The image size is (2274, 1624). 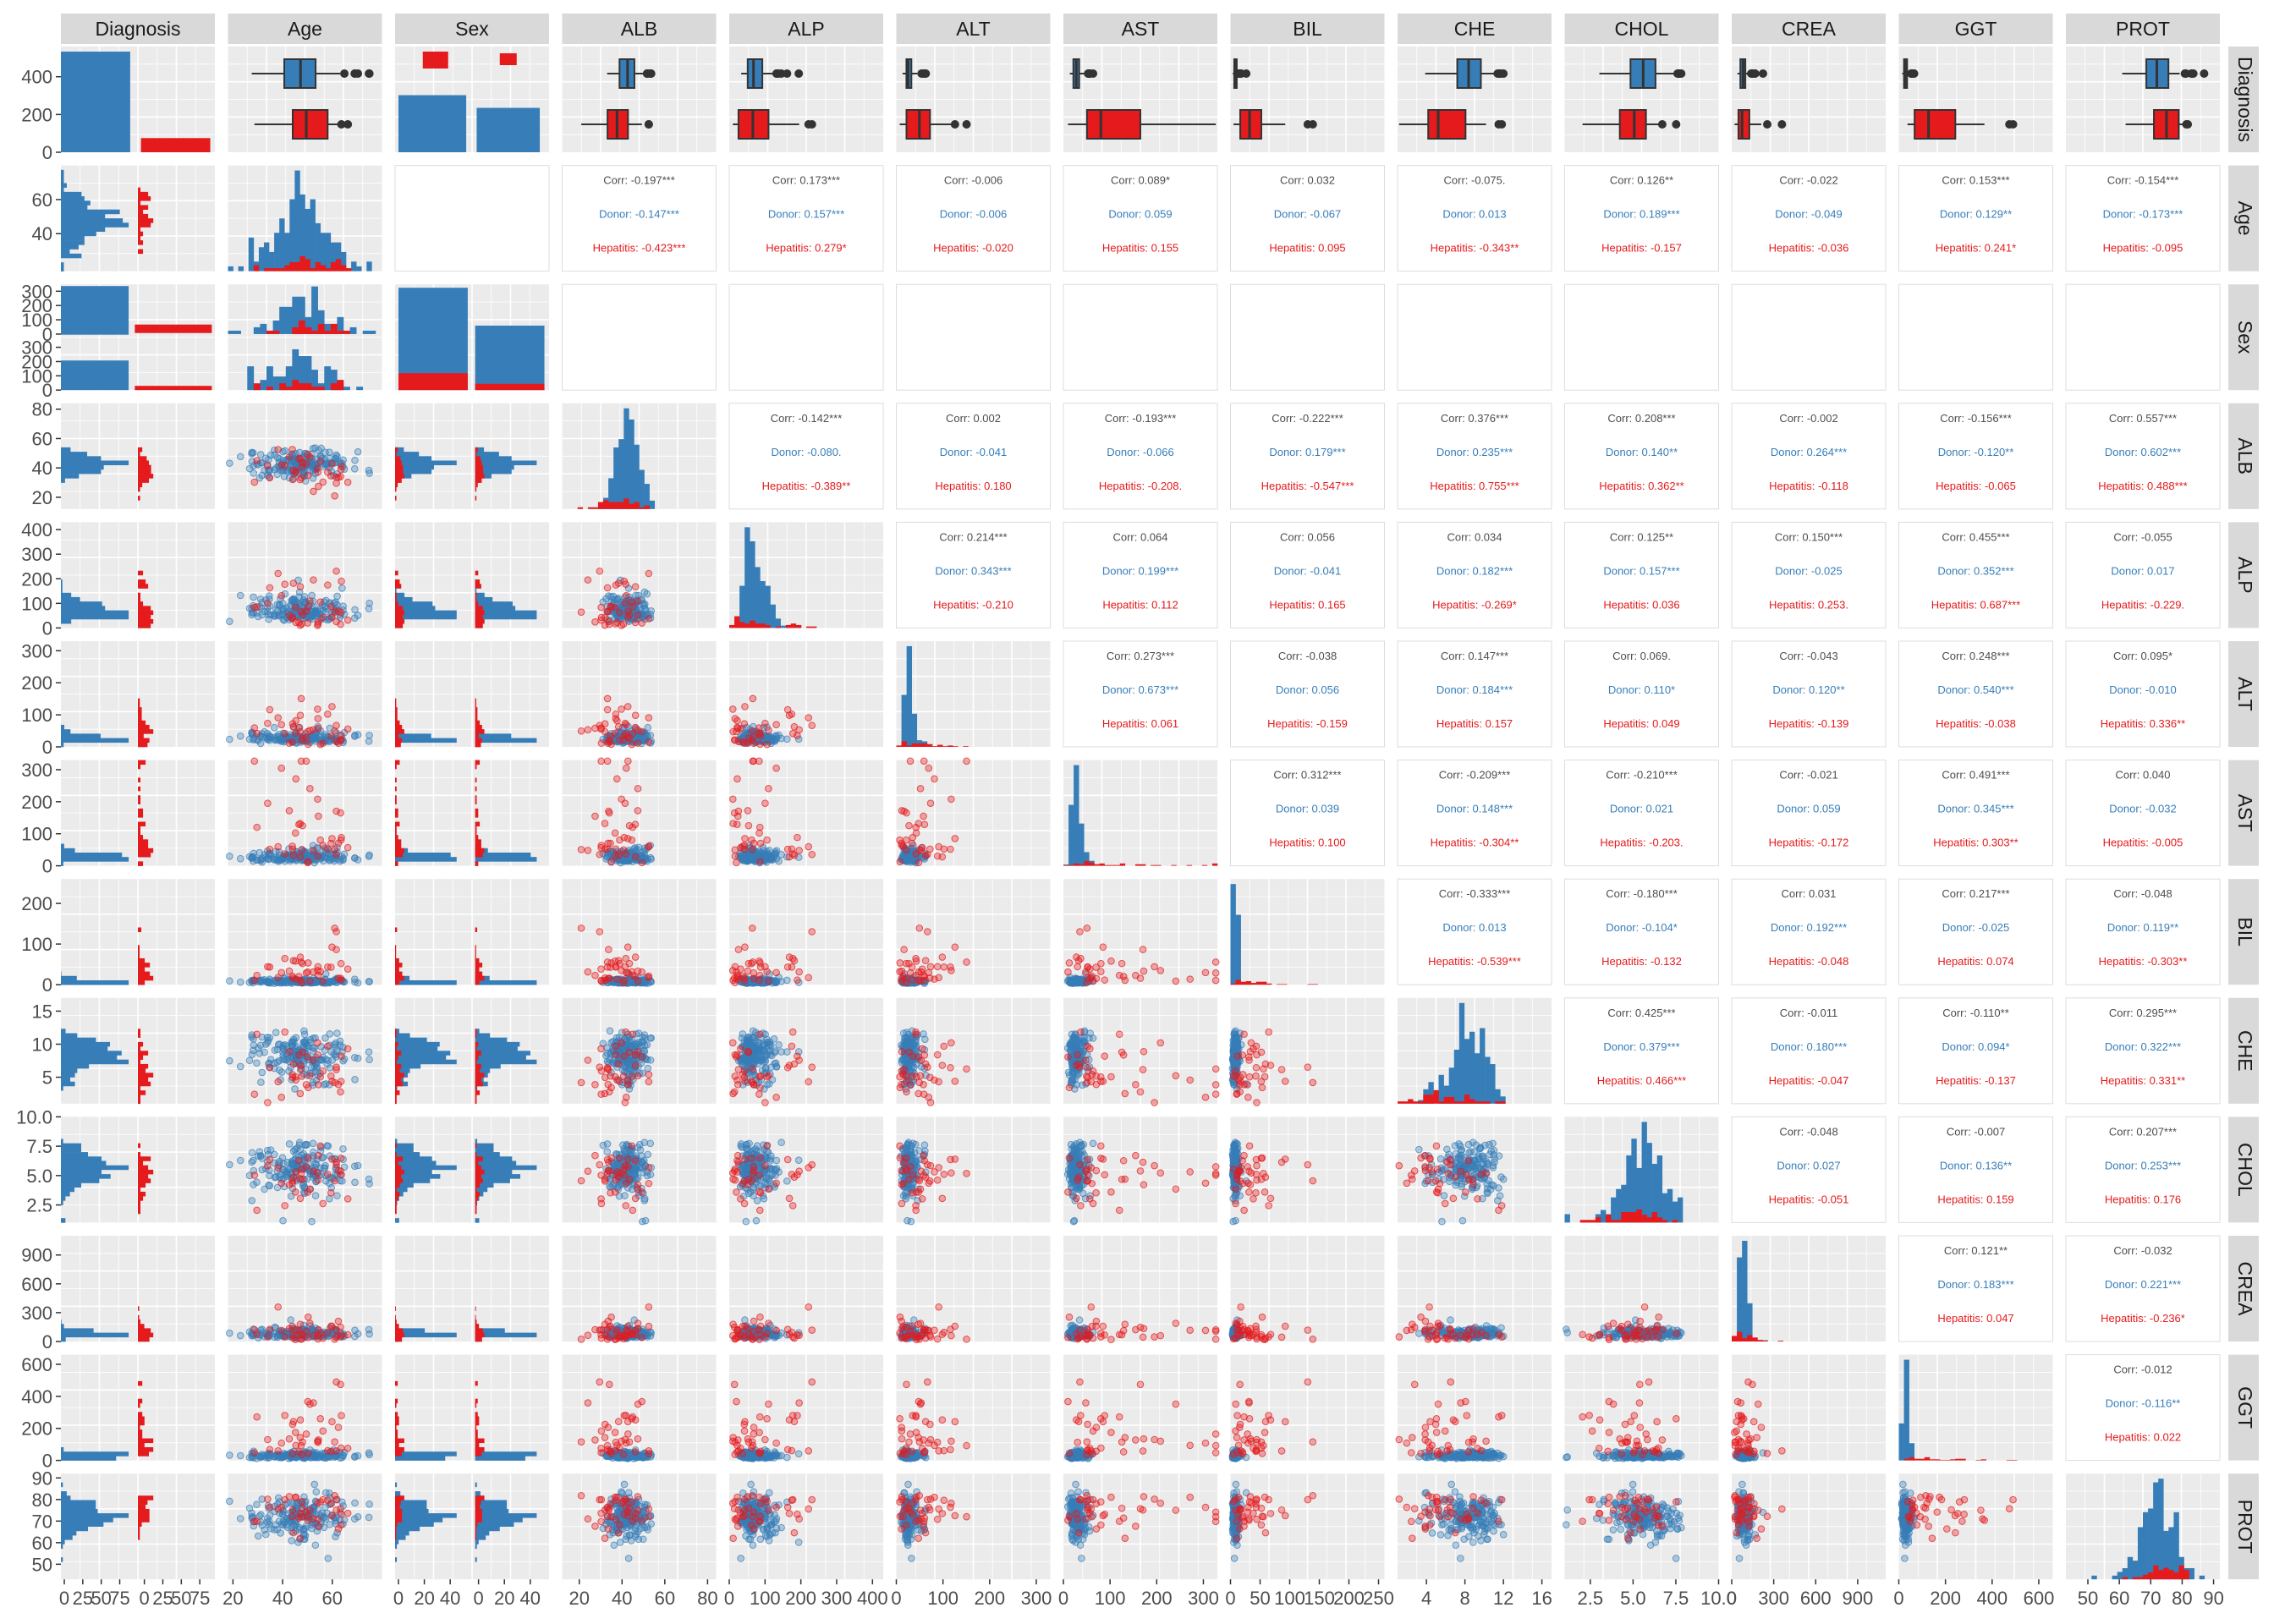 What do you see at coordinates (1809, 486) in the screenshot?
I see `correlation-hepatitis: Hepatitis: -0.118` at bounding box center [1809, 486].